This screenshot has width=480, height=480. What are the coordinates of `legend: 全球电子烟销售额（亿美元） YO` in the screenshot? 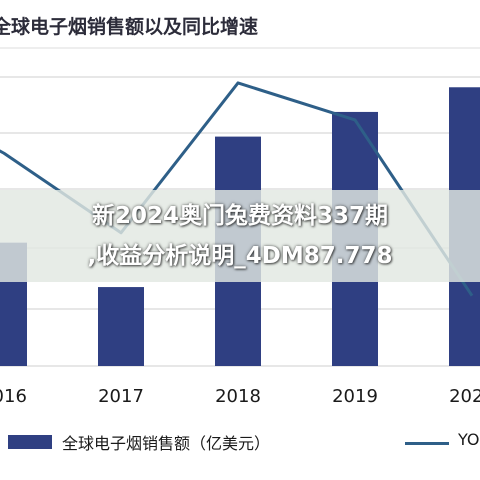 It's located at (240, 444).